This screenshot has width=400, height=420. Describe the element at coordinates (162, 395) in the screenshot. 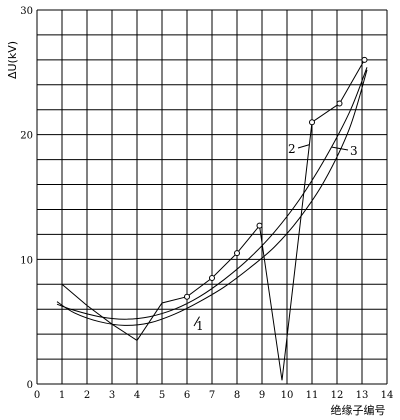

I see `x-tick-label: 5` at that location.